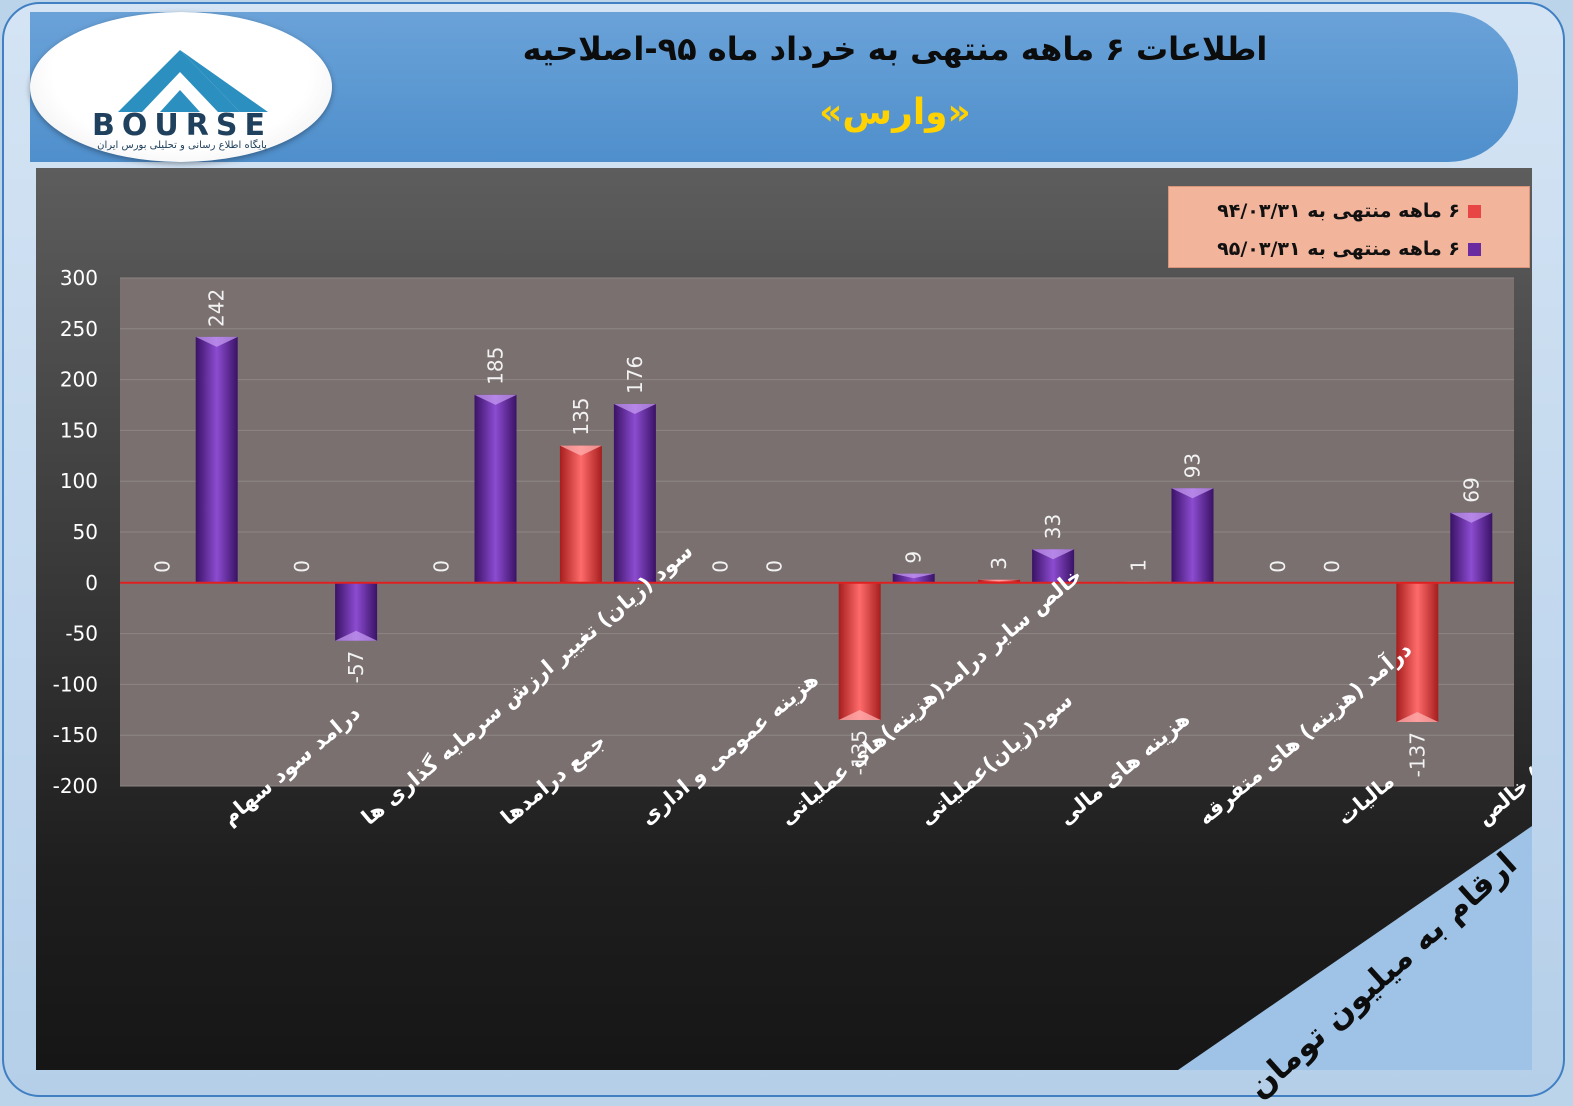 This screenshot has width=1573, height=1106. Describe the element at coordinates (1193, 465) in the screenshot. I see `data-label: 93` at that location.